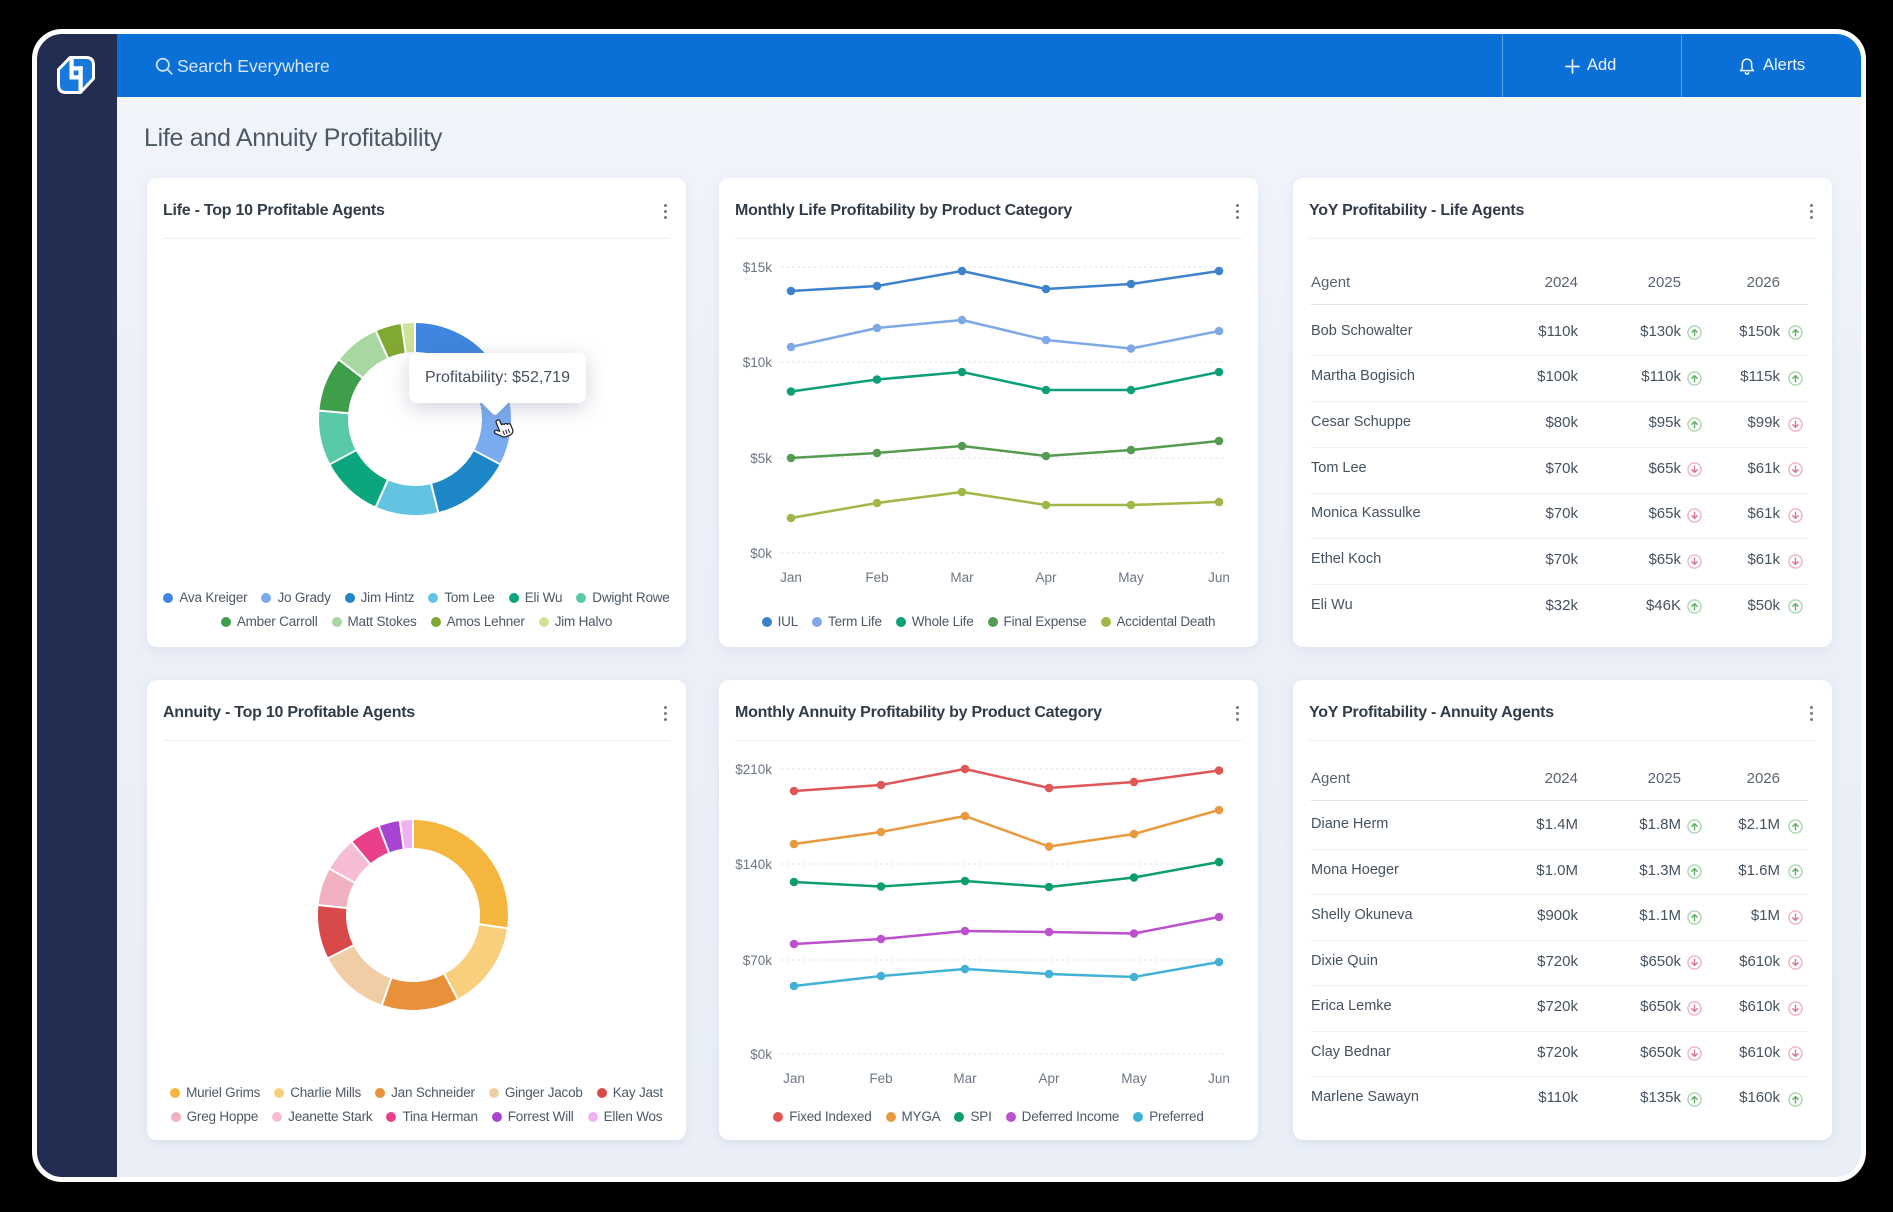  I want to click on svg-text: $10k, so click(758, 362).